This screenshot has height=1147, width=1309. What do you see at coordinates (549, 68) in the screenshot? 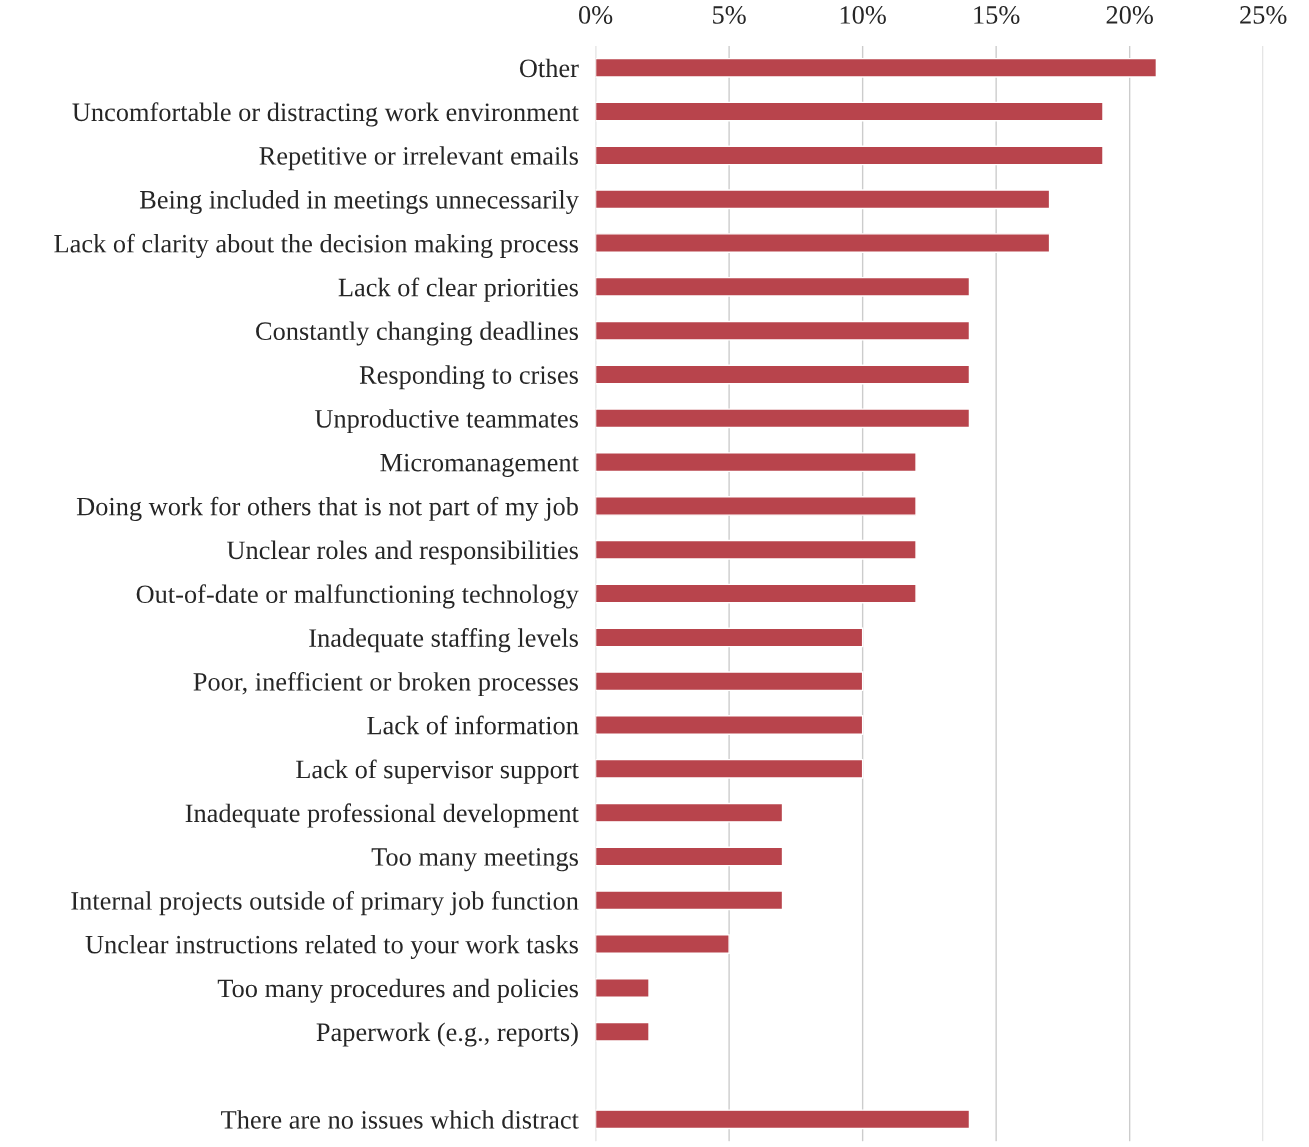
I see `y-tick-label: Other` at bounding box center [549, 68].